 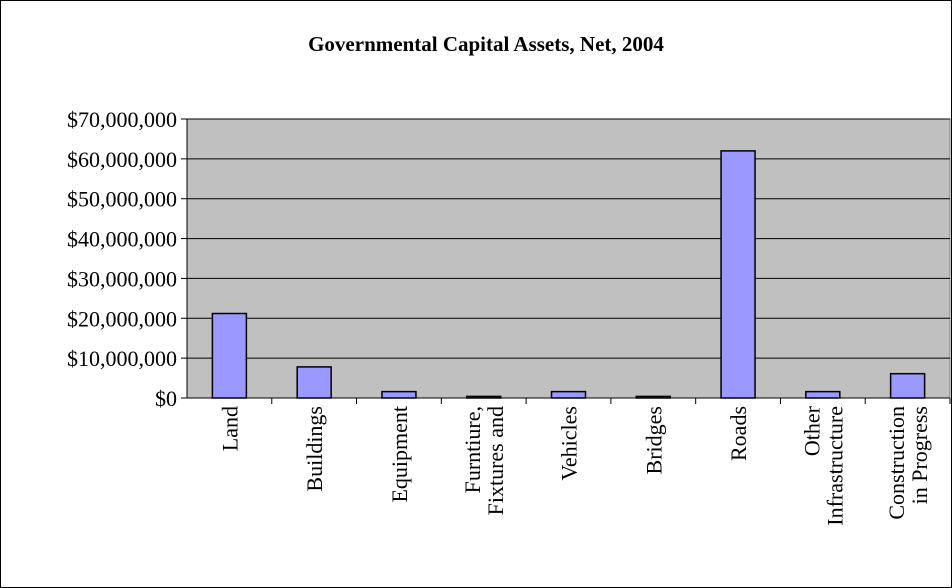 I want to click on x-tick-label: Fixtures and, so click(x=495, y=460).